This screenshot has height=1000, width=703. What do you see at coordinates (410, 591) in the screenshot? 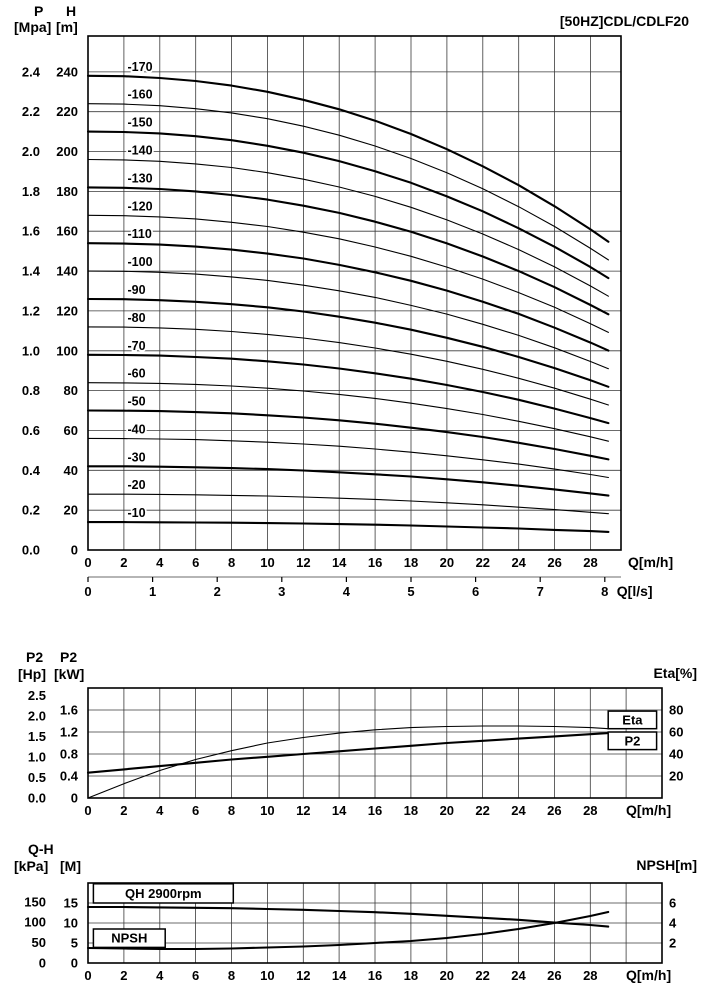
I see `x2-tick-label: 5` at bounding box center [410, 591].